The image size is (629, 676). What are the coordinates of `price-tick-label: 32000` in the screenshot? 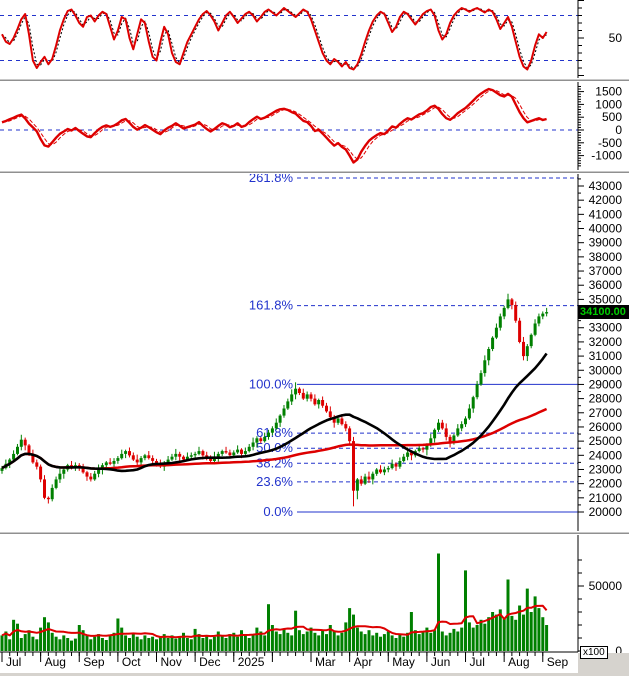 It's located at (606, 342).